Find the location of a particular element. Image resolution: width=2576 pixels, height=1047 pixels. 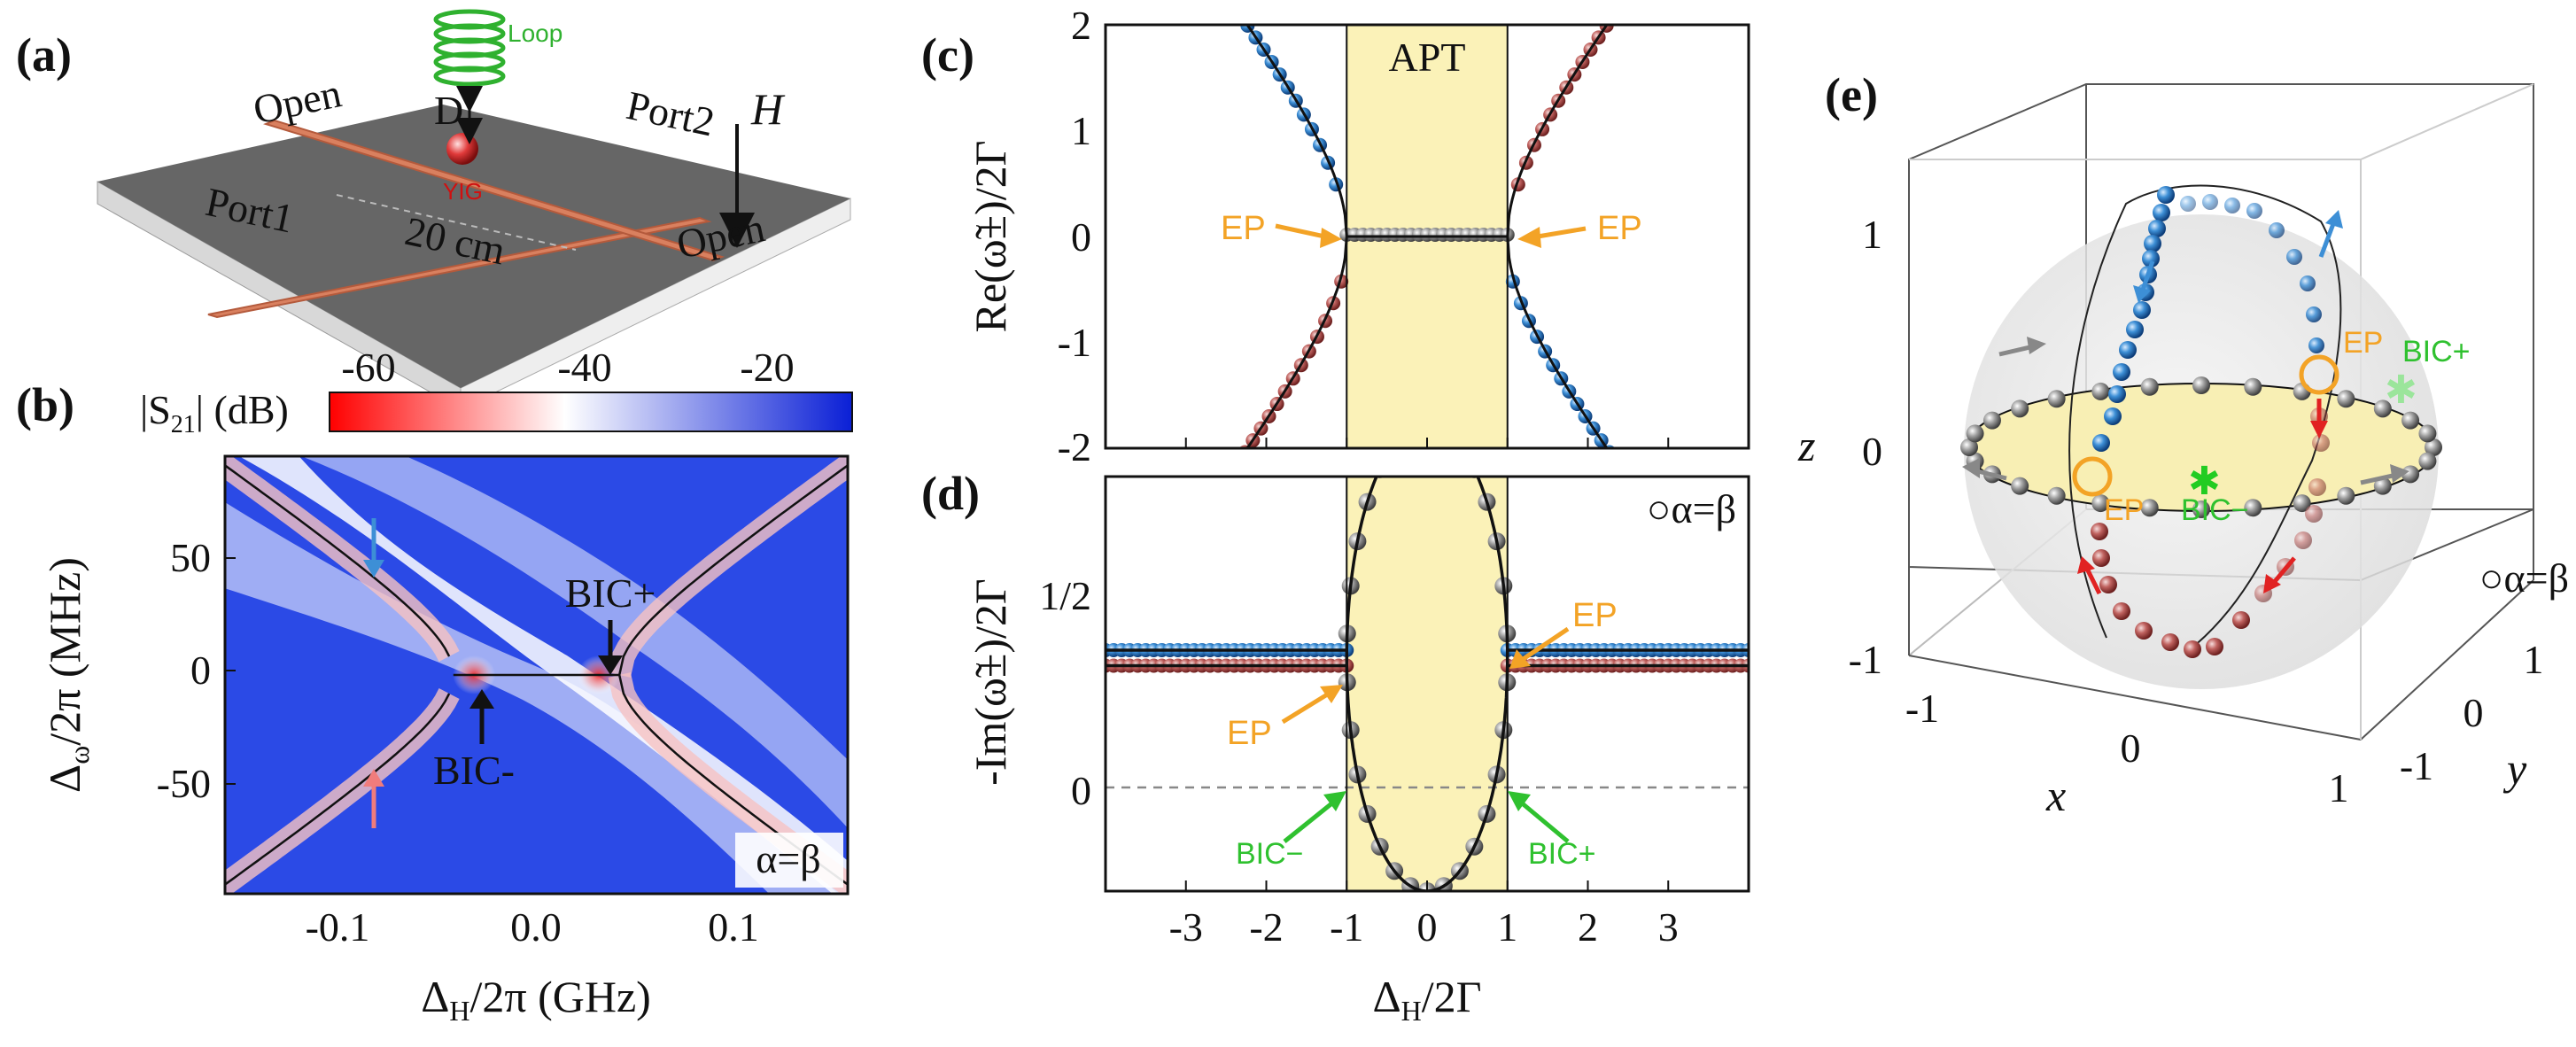

e-ep-lower-label: EP is located at coordinates (2124, 510).